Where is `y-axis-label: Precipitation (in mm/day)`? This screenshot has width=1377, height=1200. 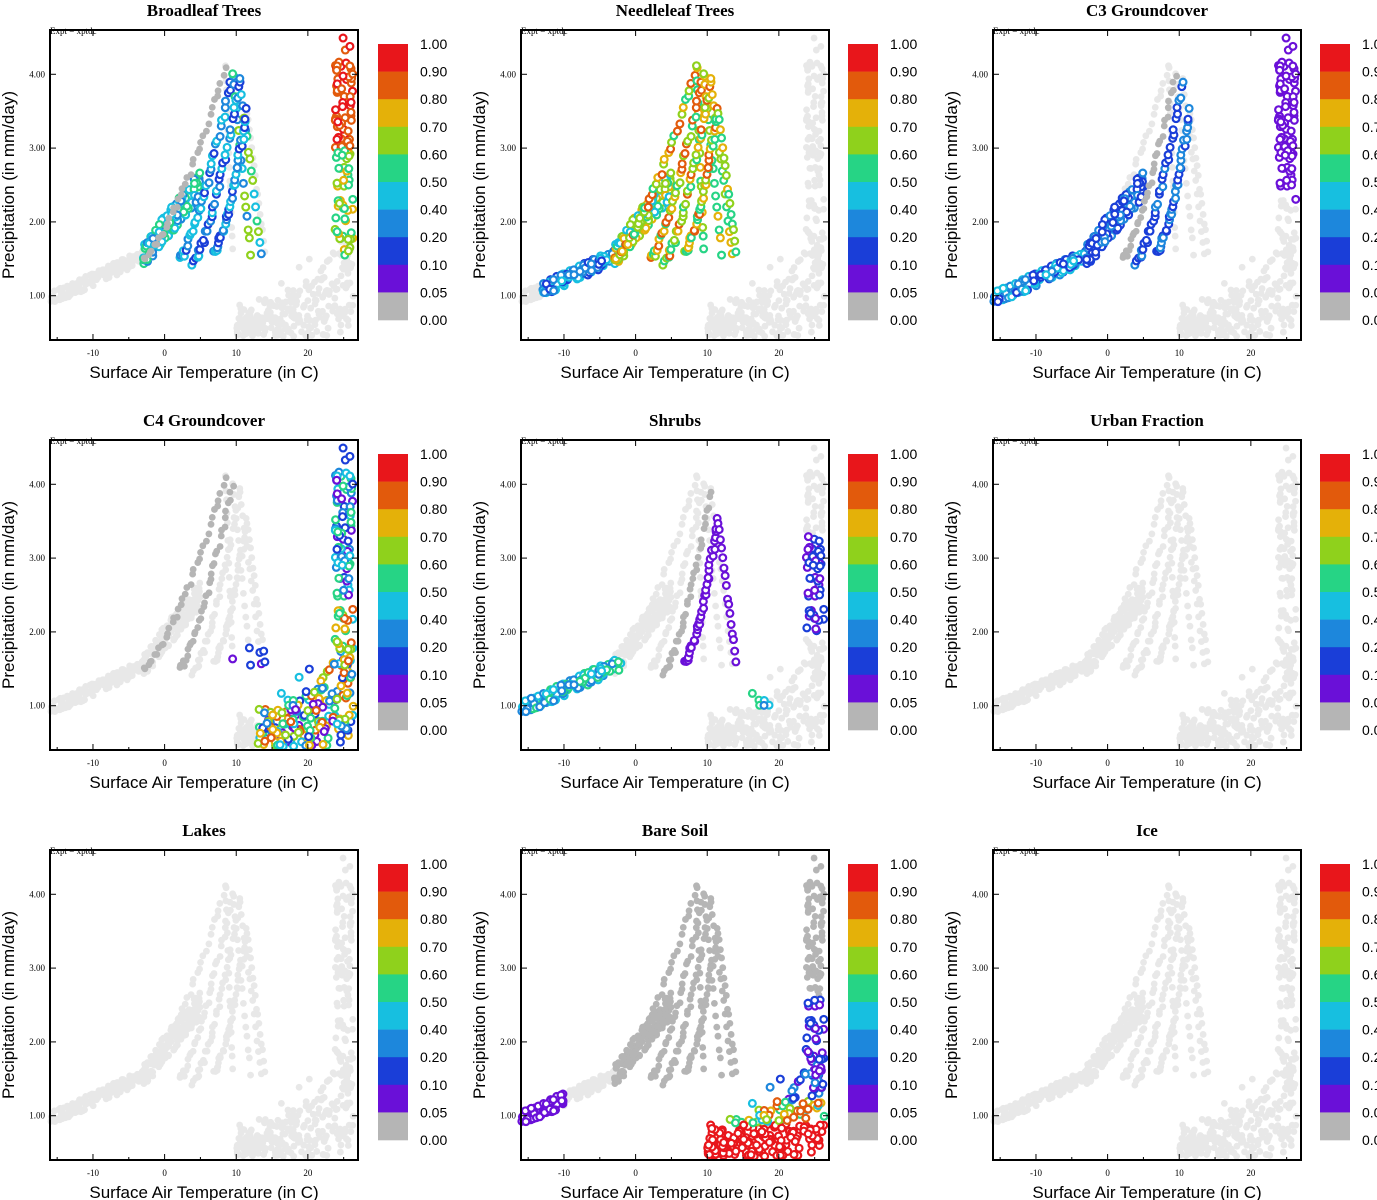
y-axis-label: Precipitation (in mm/day) is located at coordinates (479, 185).